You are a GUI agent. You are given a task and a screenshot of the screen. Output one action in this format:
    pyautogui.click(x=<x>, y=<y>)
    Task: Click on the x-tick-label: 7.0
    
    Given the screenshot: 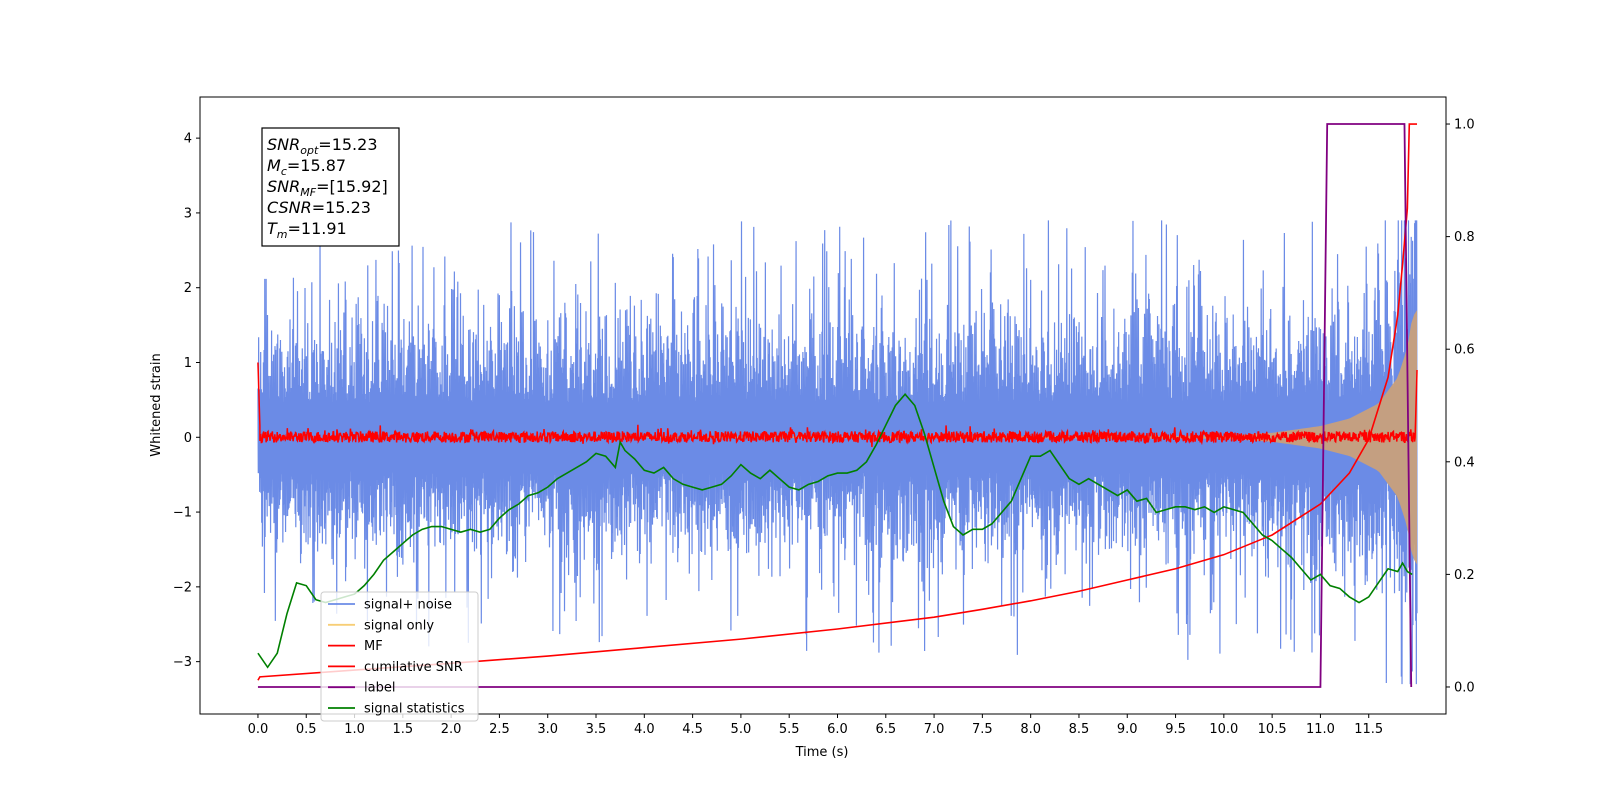 What is the action you would take?
    pyautogui.click(x=934, y=729)
    